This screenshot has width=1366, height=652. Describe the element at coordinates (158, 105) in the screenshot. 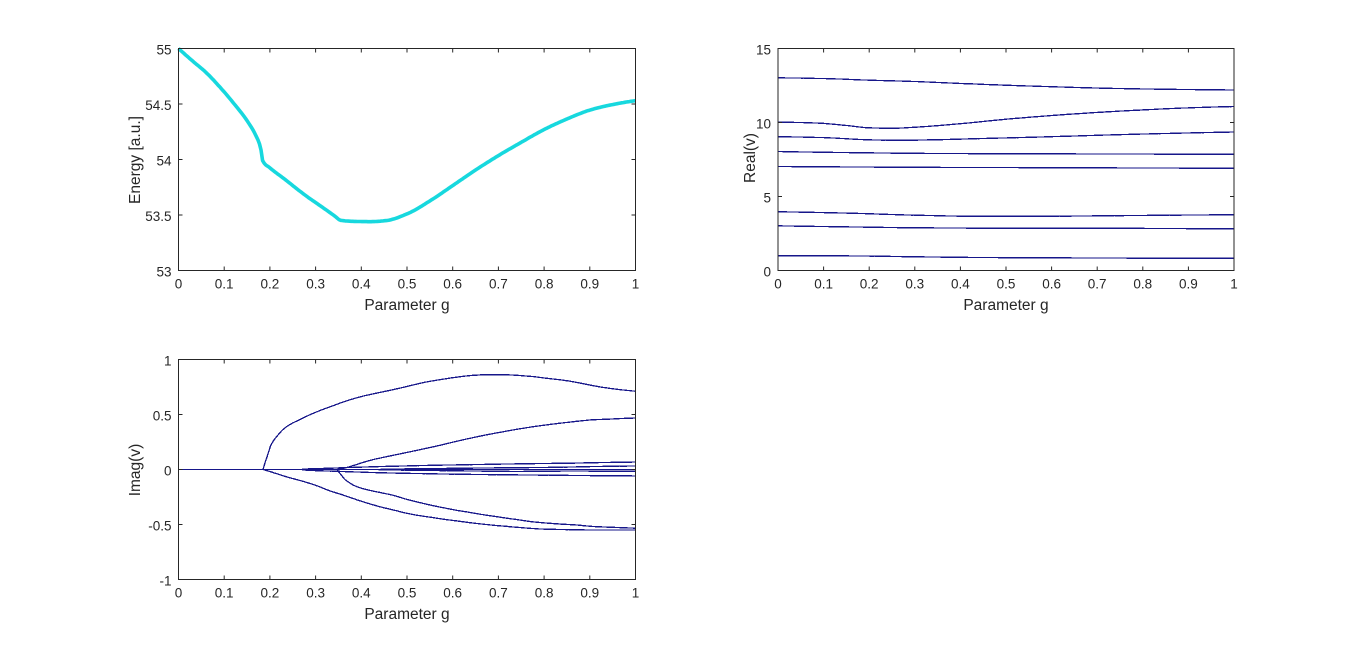

I see `svg-text: 54.5` at that location.